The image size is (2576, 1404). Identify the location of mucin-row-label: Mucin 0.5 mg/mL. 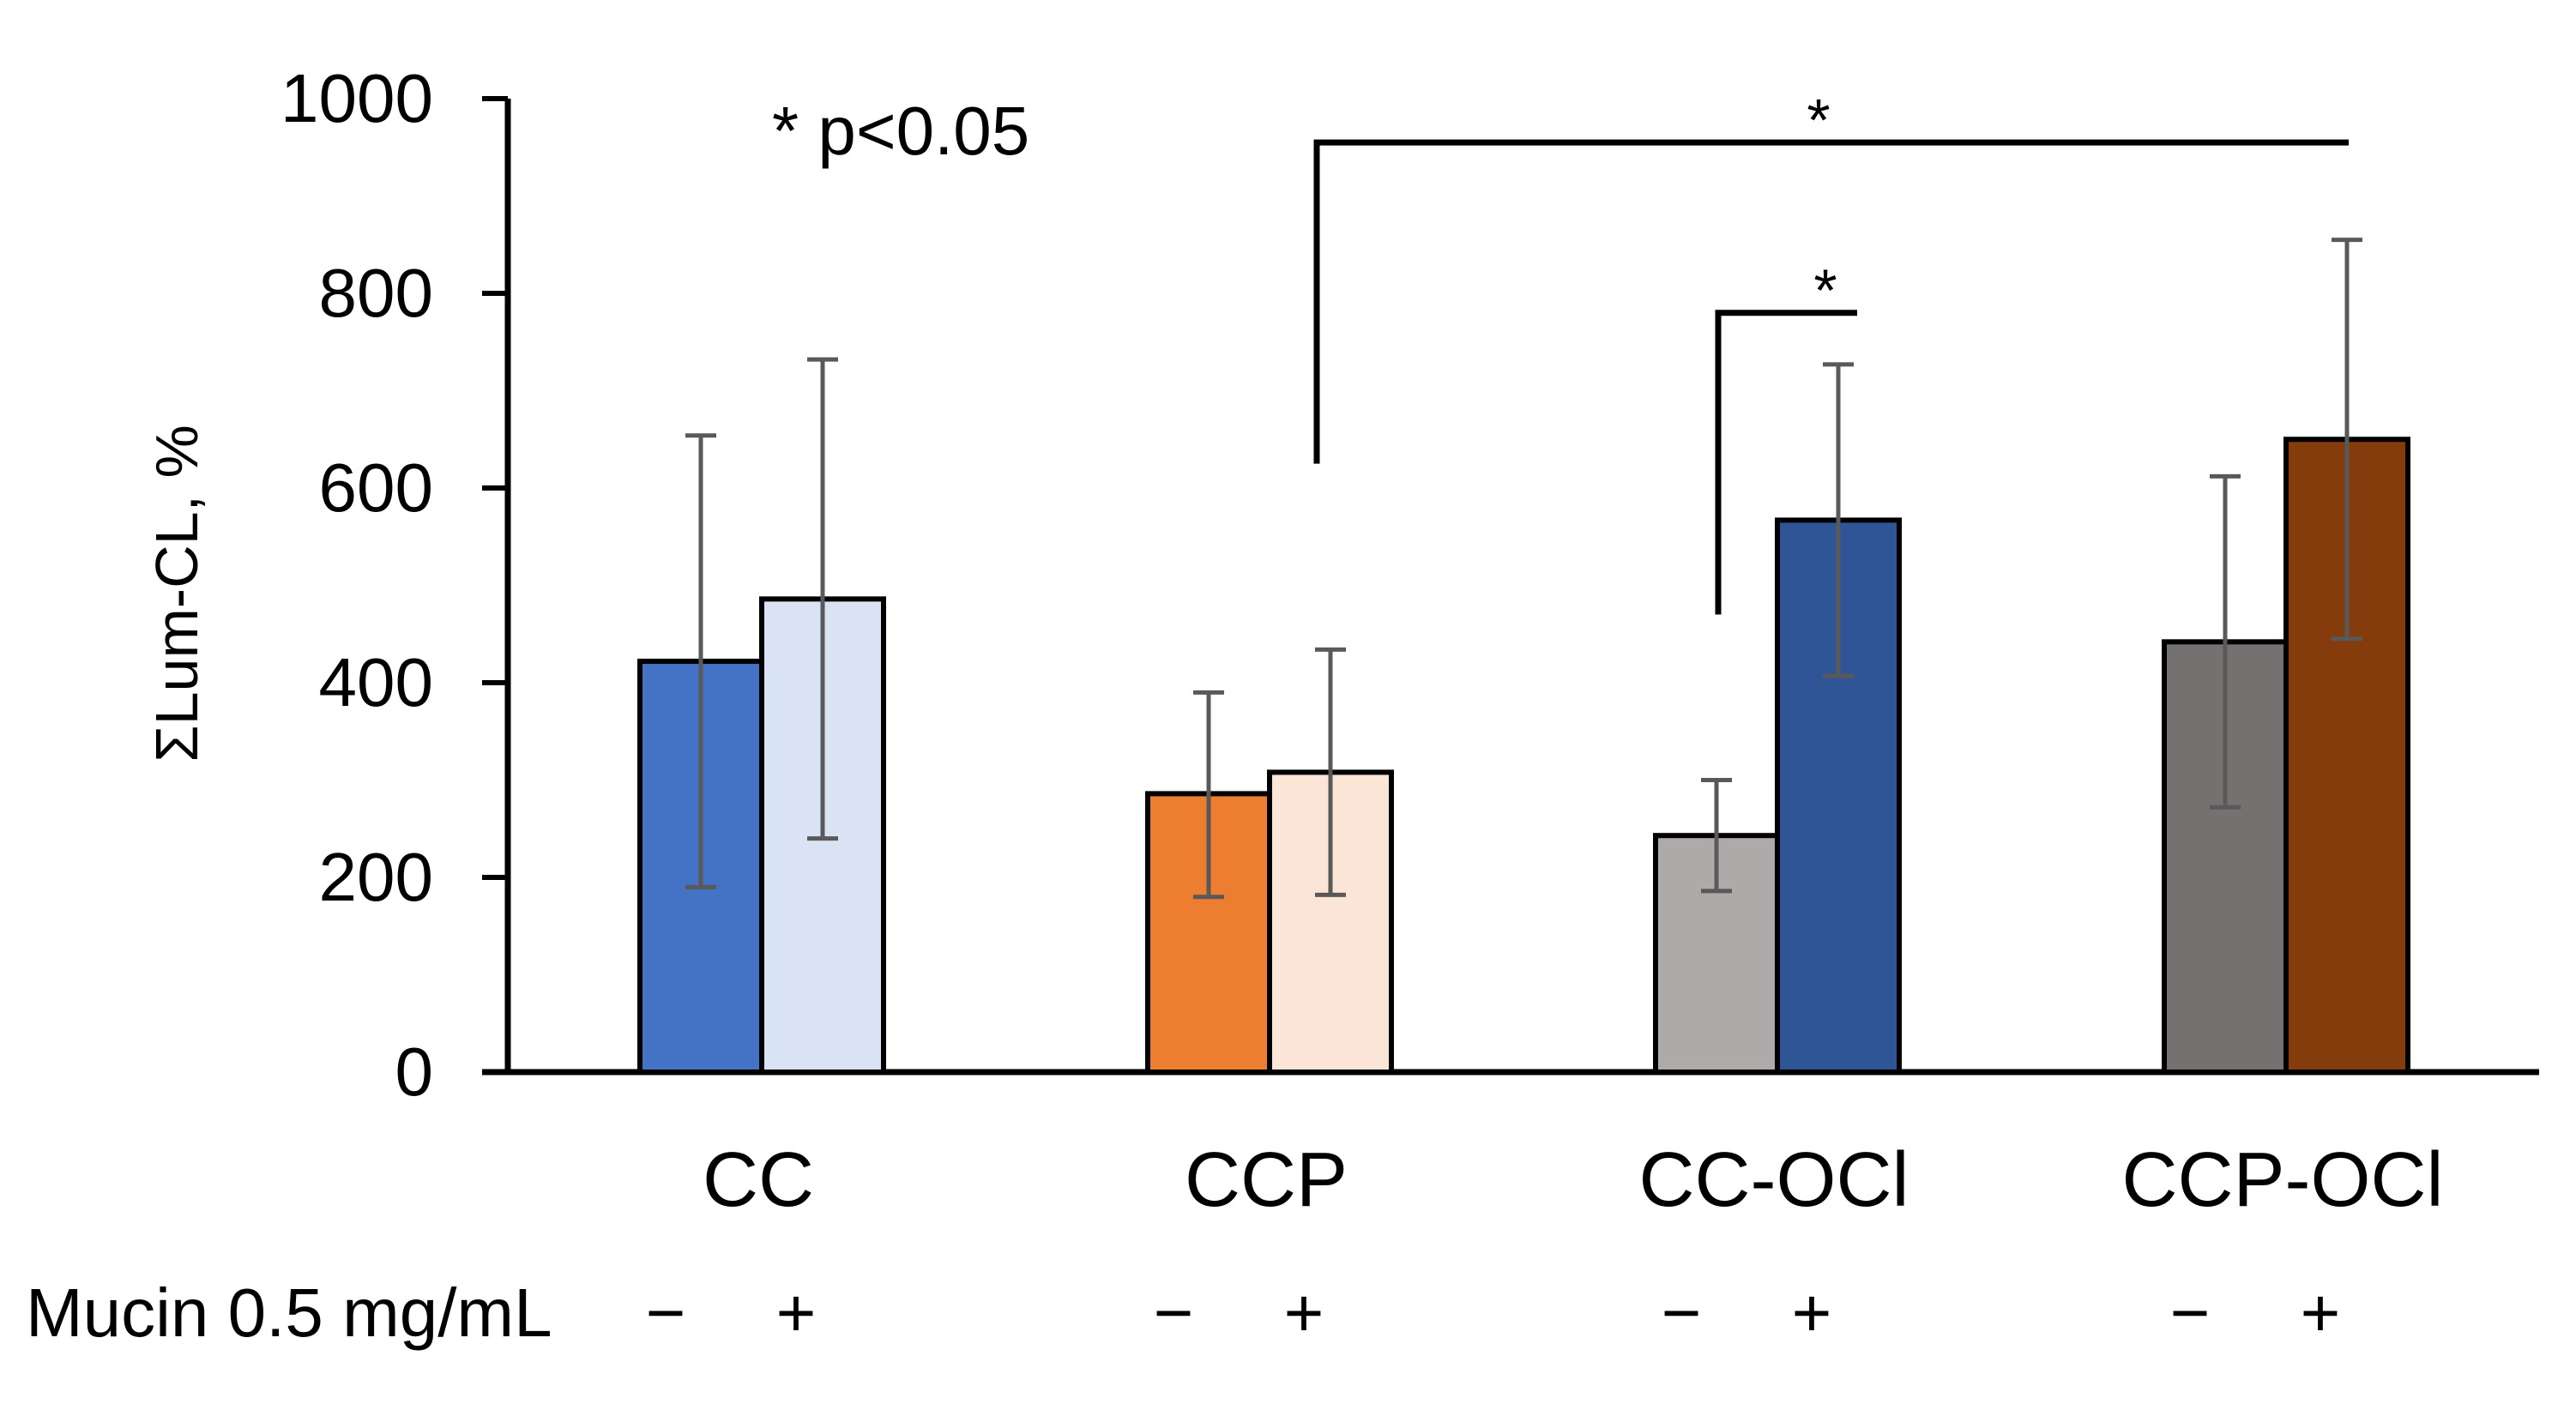
(289, 1312).